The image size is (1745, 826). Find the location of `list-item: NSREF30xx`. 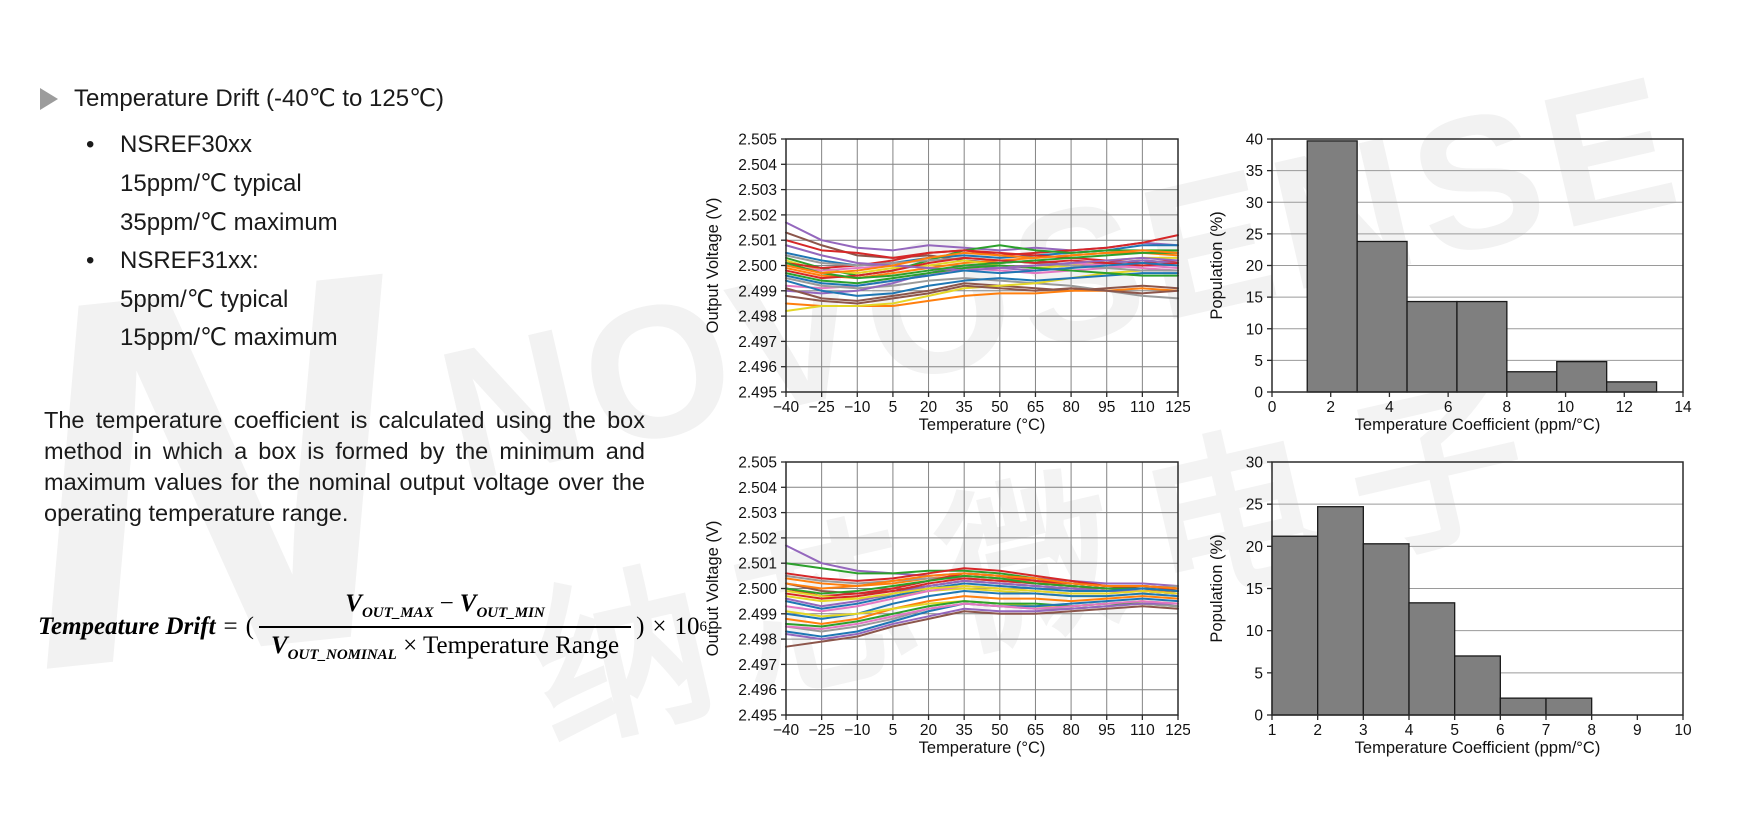

list-item: NSREF30xx is located at coordinates (212, 145).